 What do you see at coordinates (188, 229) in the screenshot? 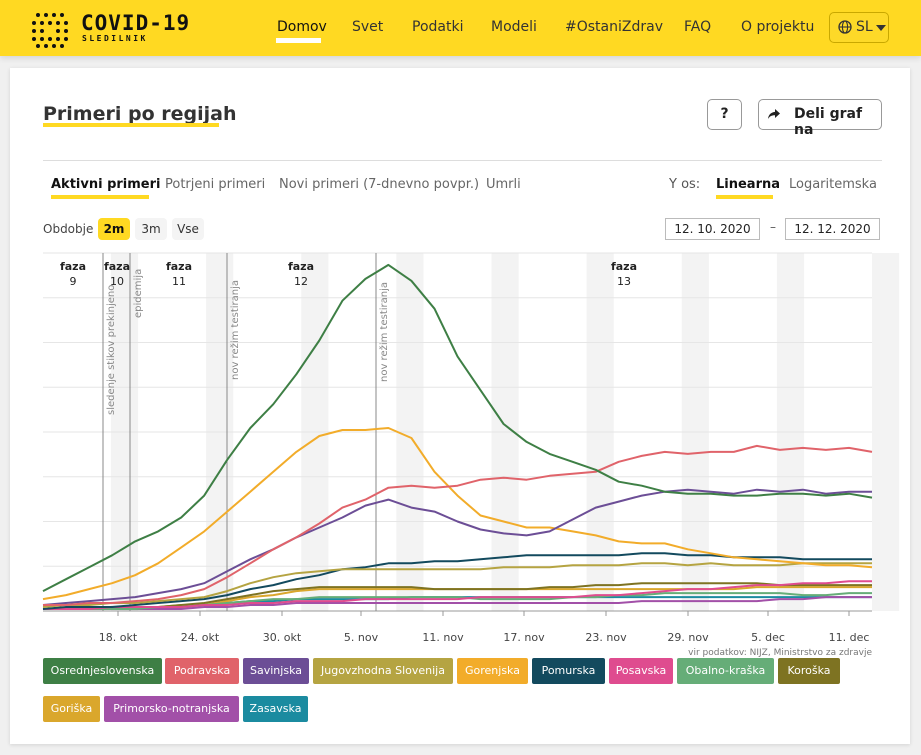
I see `period-all-button: Vse` at bounding box center [188, 229].